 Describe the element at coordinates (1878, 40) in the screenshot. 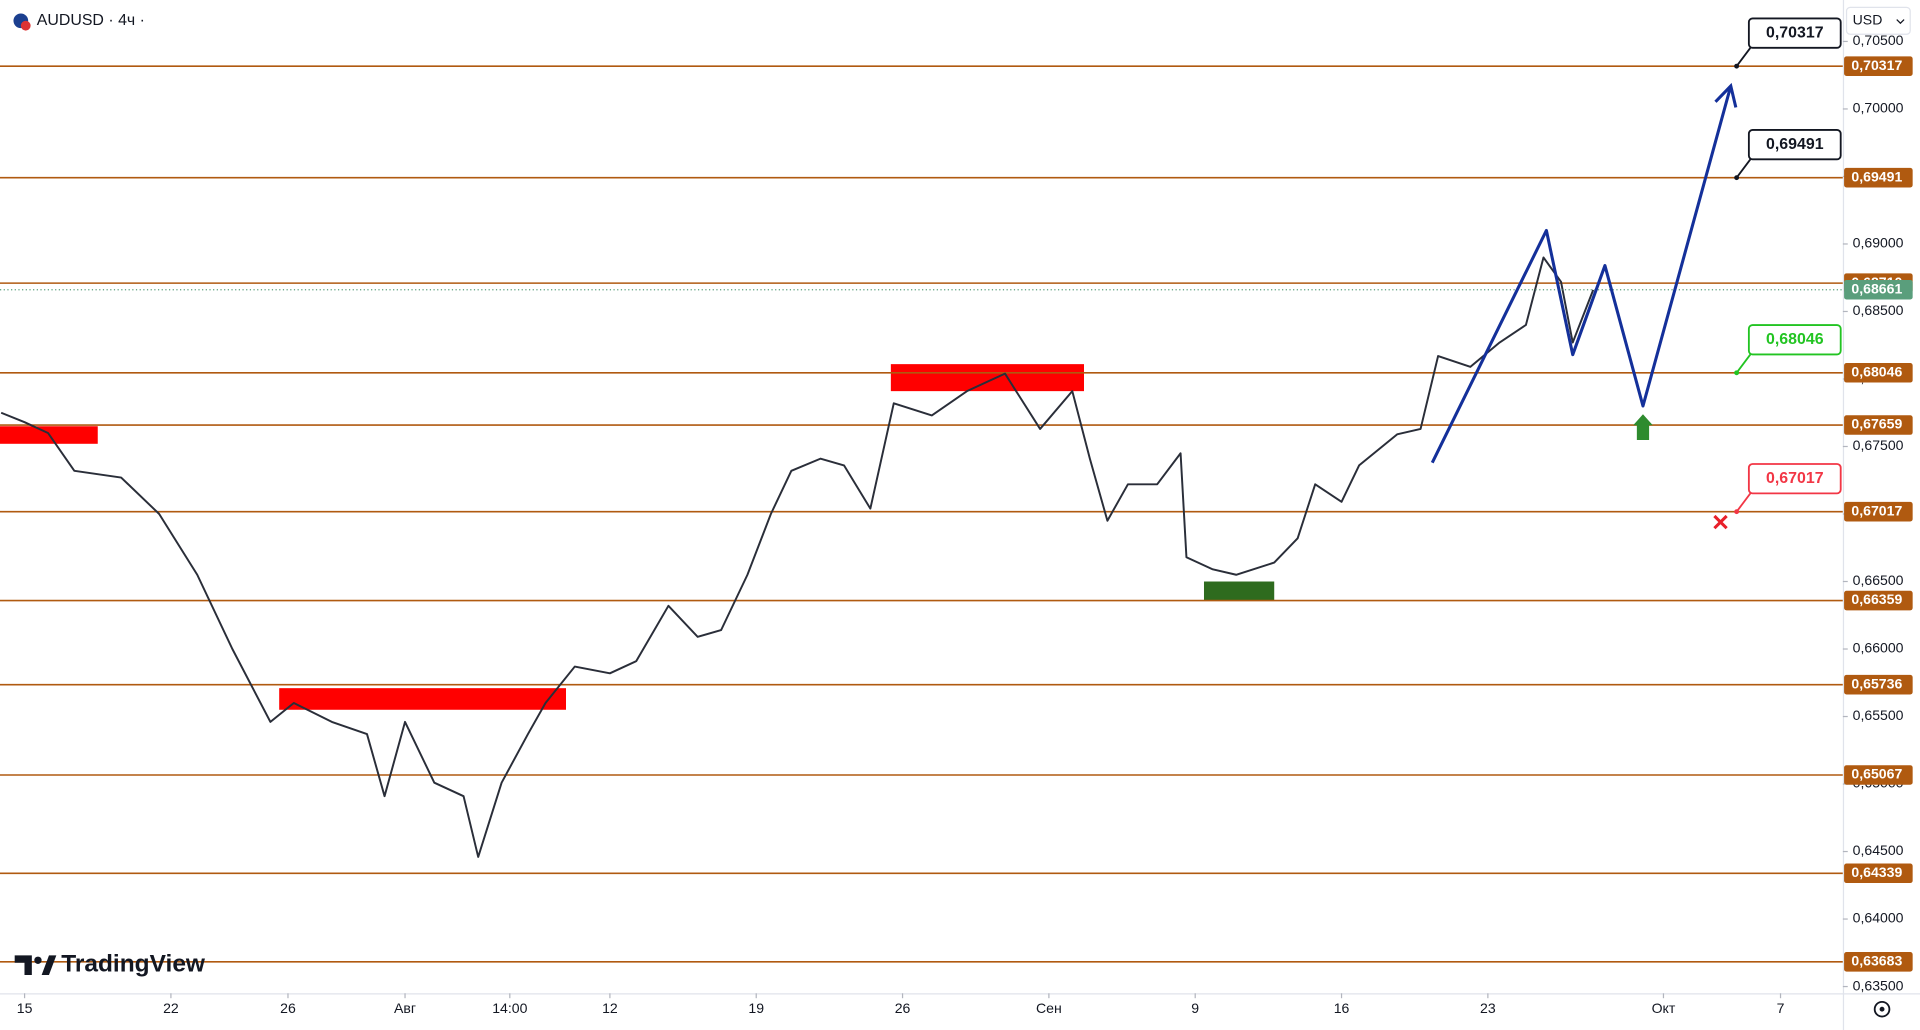

I see `y-tick-label: 0,70500` at that location.